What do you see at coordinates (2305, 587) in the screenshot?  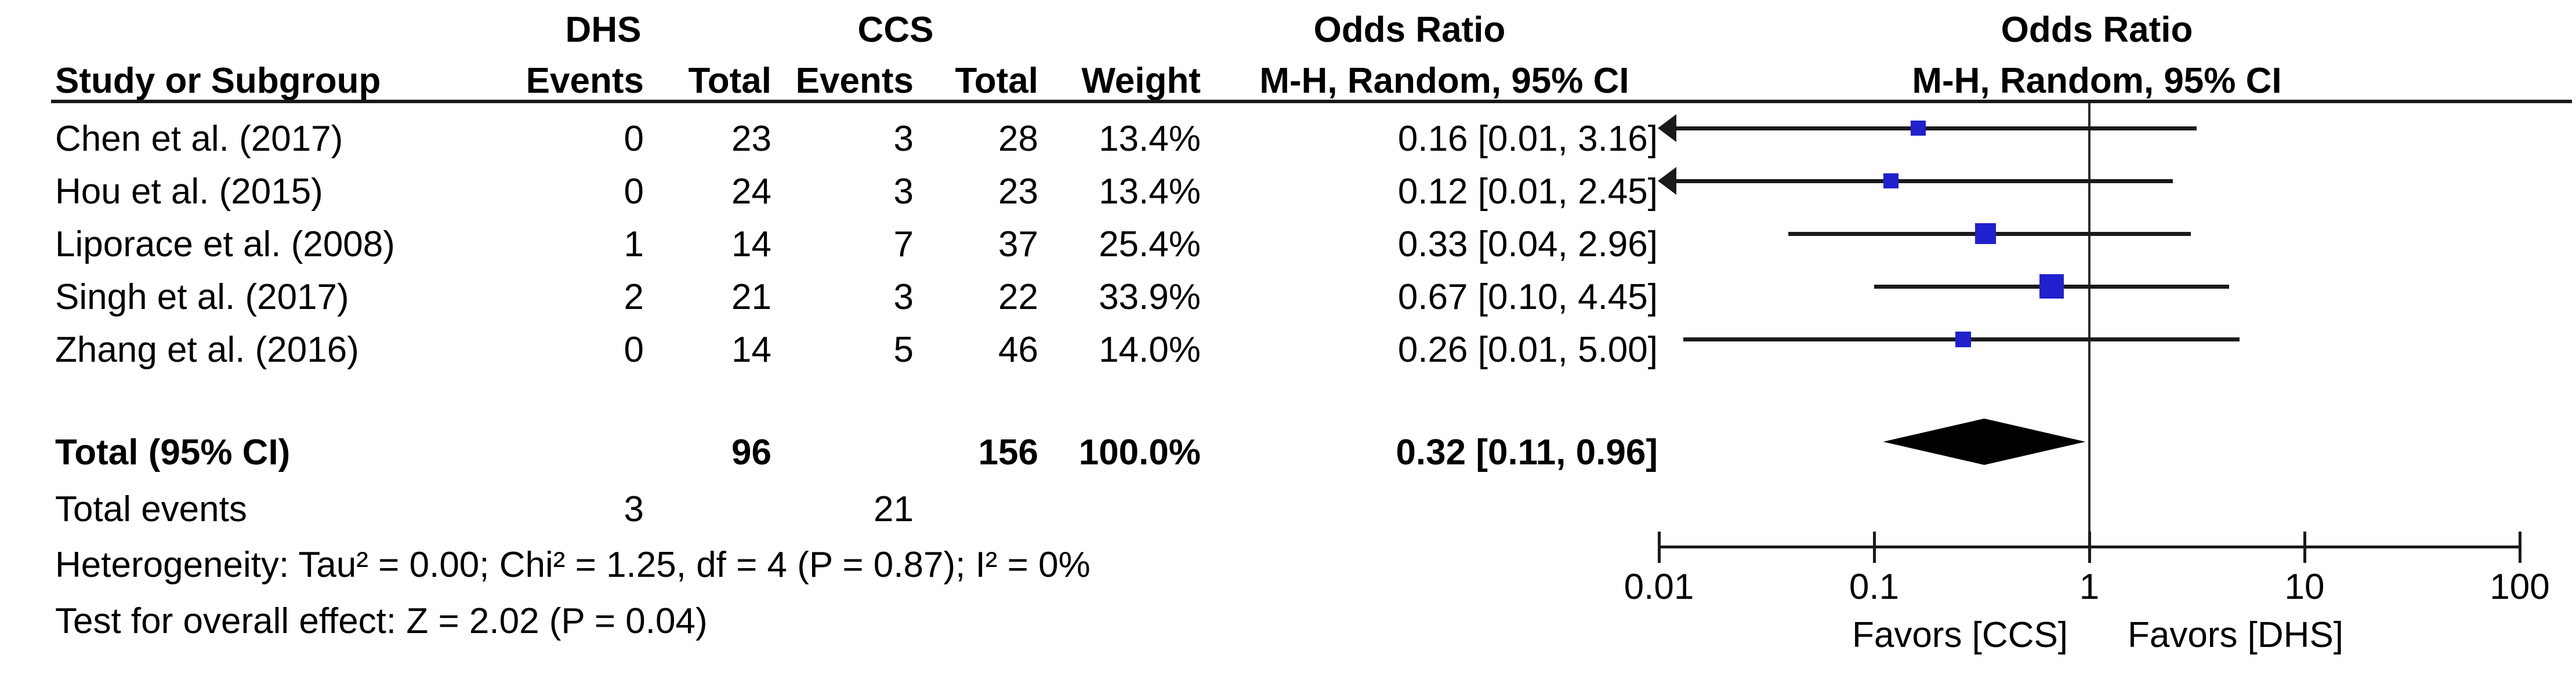 I see `axis-tick-label: 10` at bounding box center [2305, 587].